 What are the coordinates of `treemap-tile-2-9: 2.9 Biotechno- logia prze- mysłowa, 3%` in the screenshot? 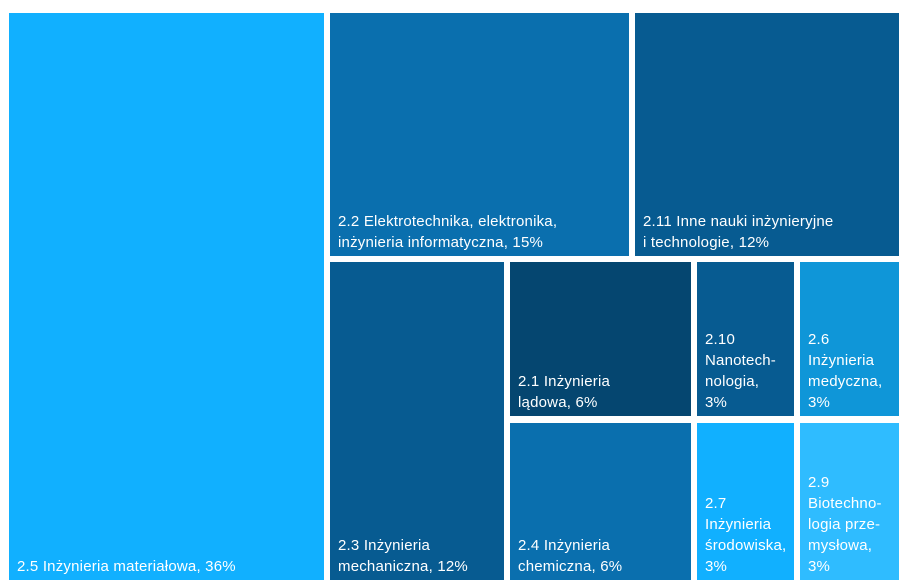 It's located at (849, 501).